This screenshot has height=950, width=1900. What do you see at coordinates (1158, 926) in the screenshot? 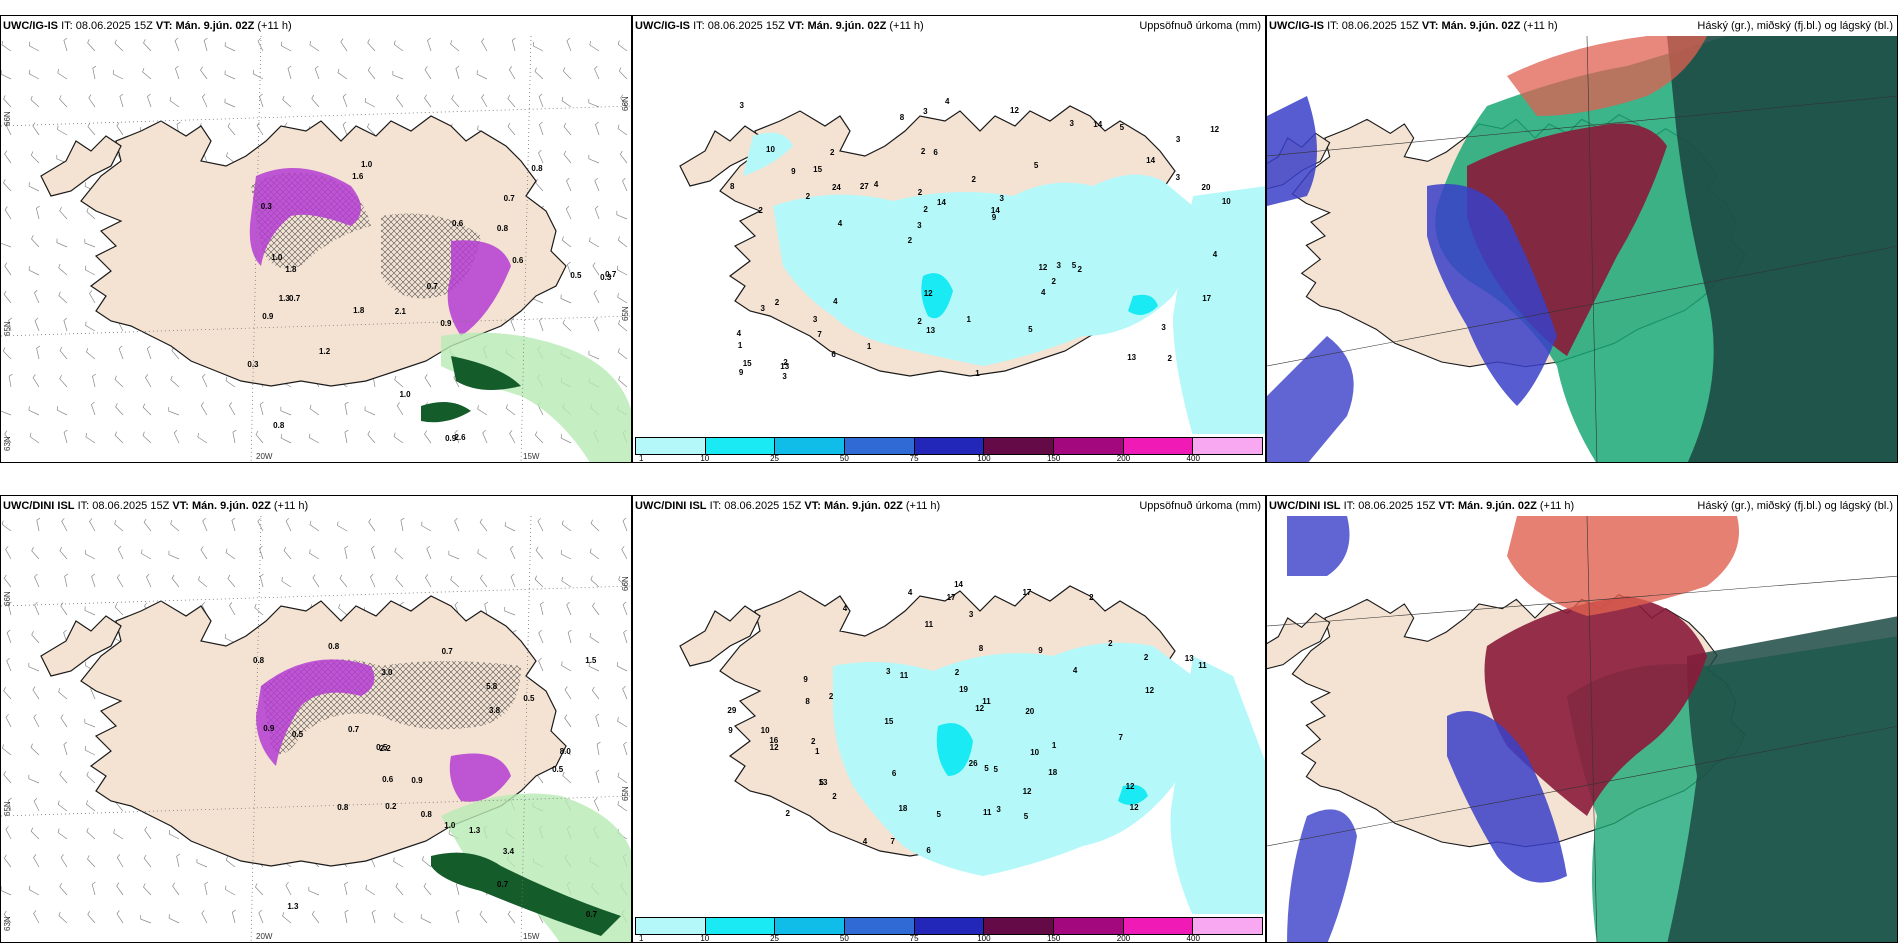
I see `legend-swatch` at bounding box center [1158, 926].